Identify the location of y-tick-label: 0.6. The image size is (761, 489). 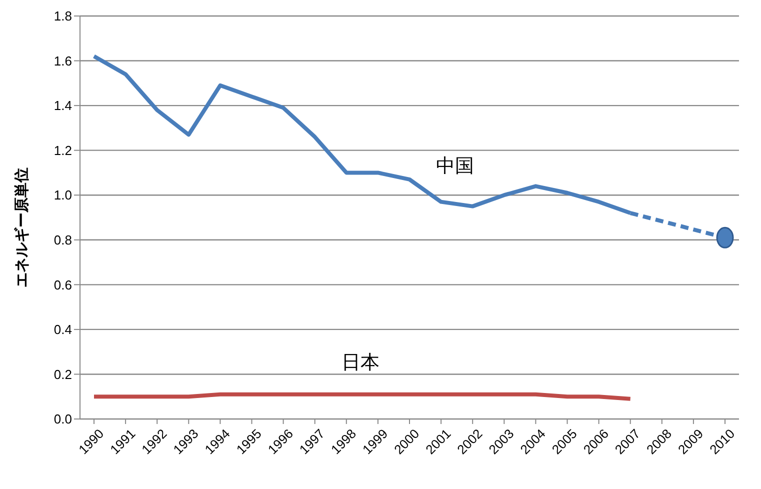
(63, 284).